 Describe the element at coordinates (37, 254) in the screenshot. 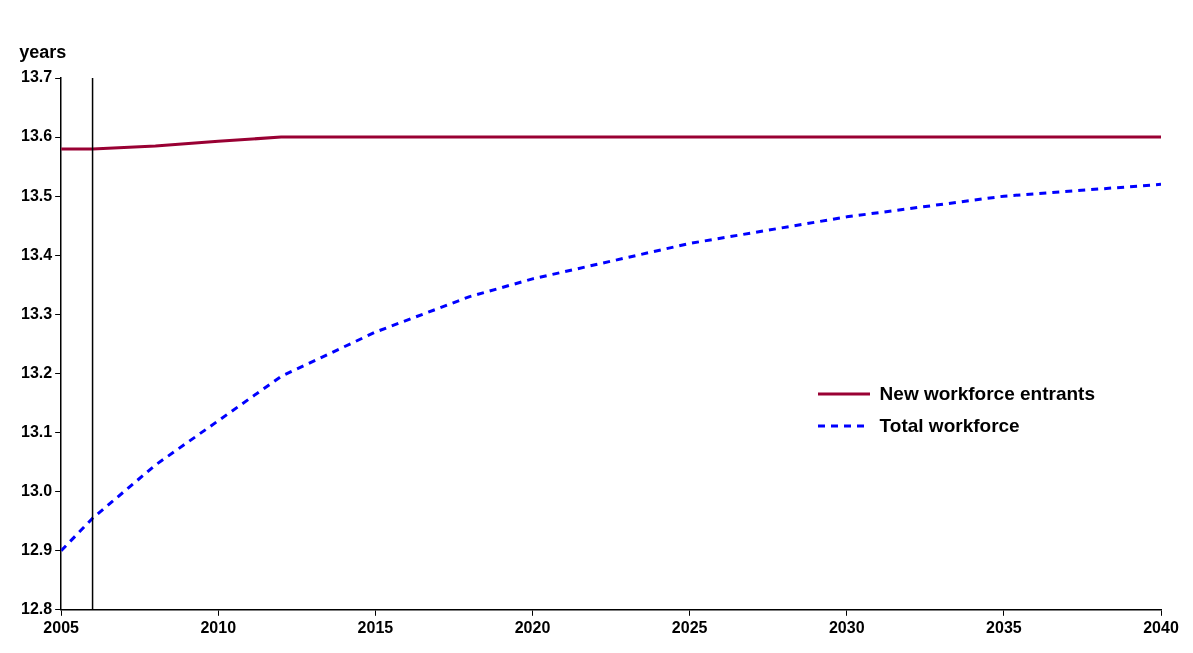

I see `y-tick-label: 13.4` at that location.